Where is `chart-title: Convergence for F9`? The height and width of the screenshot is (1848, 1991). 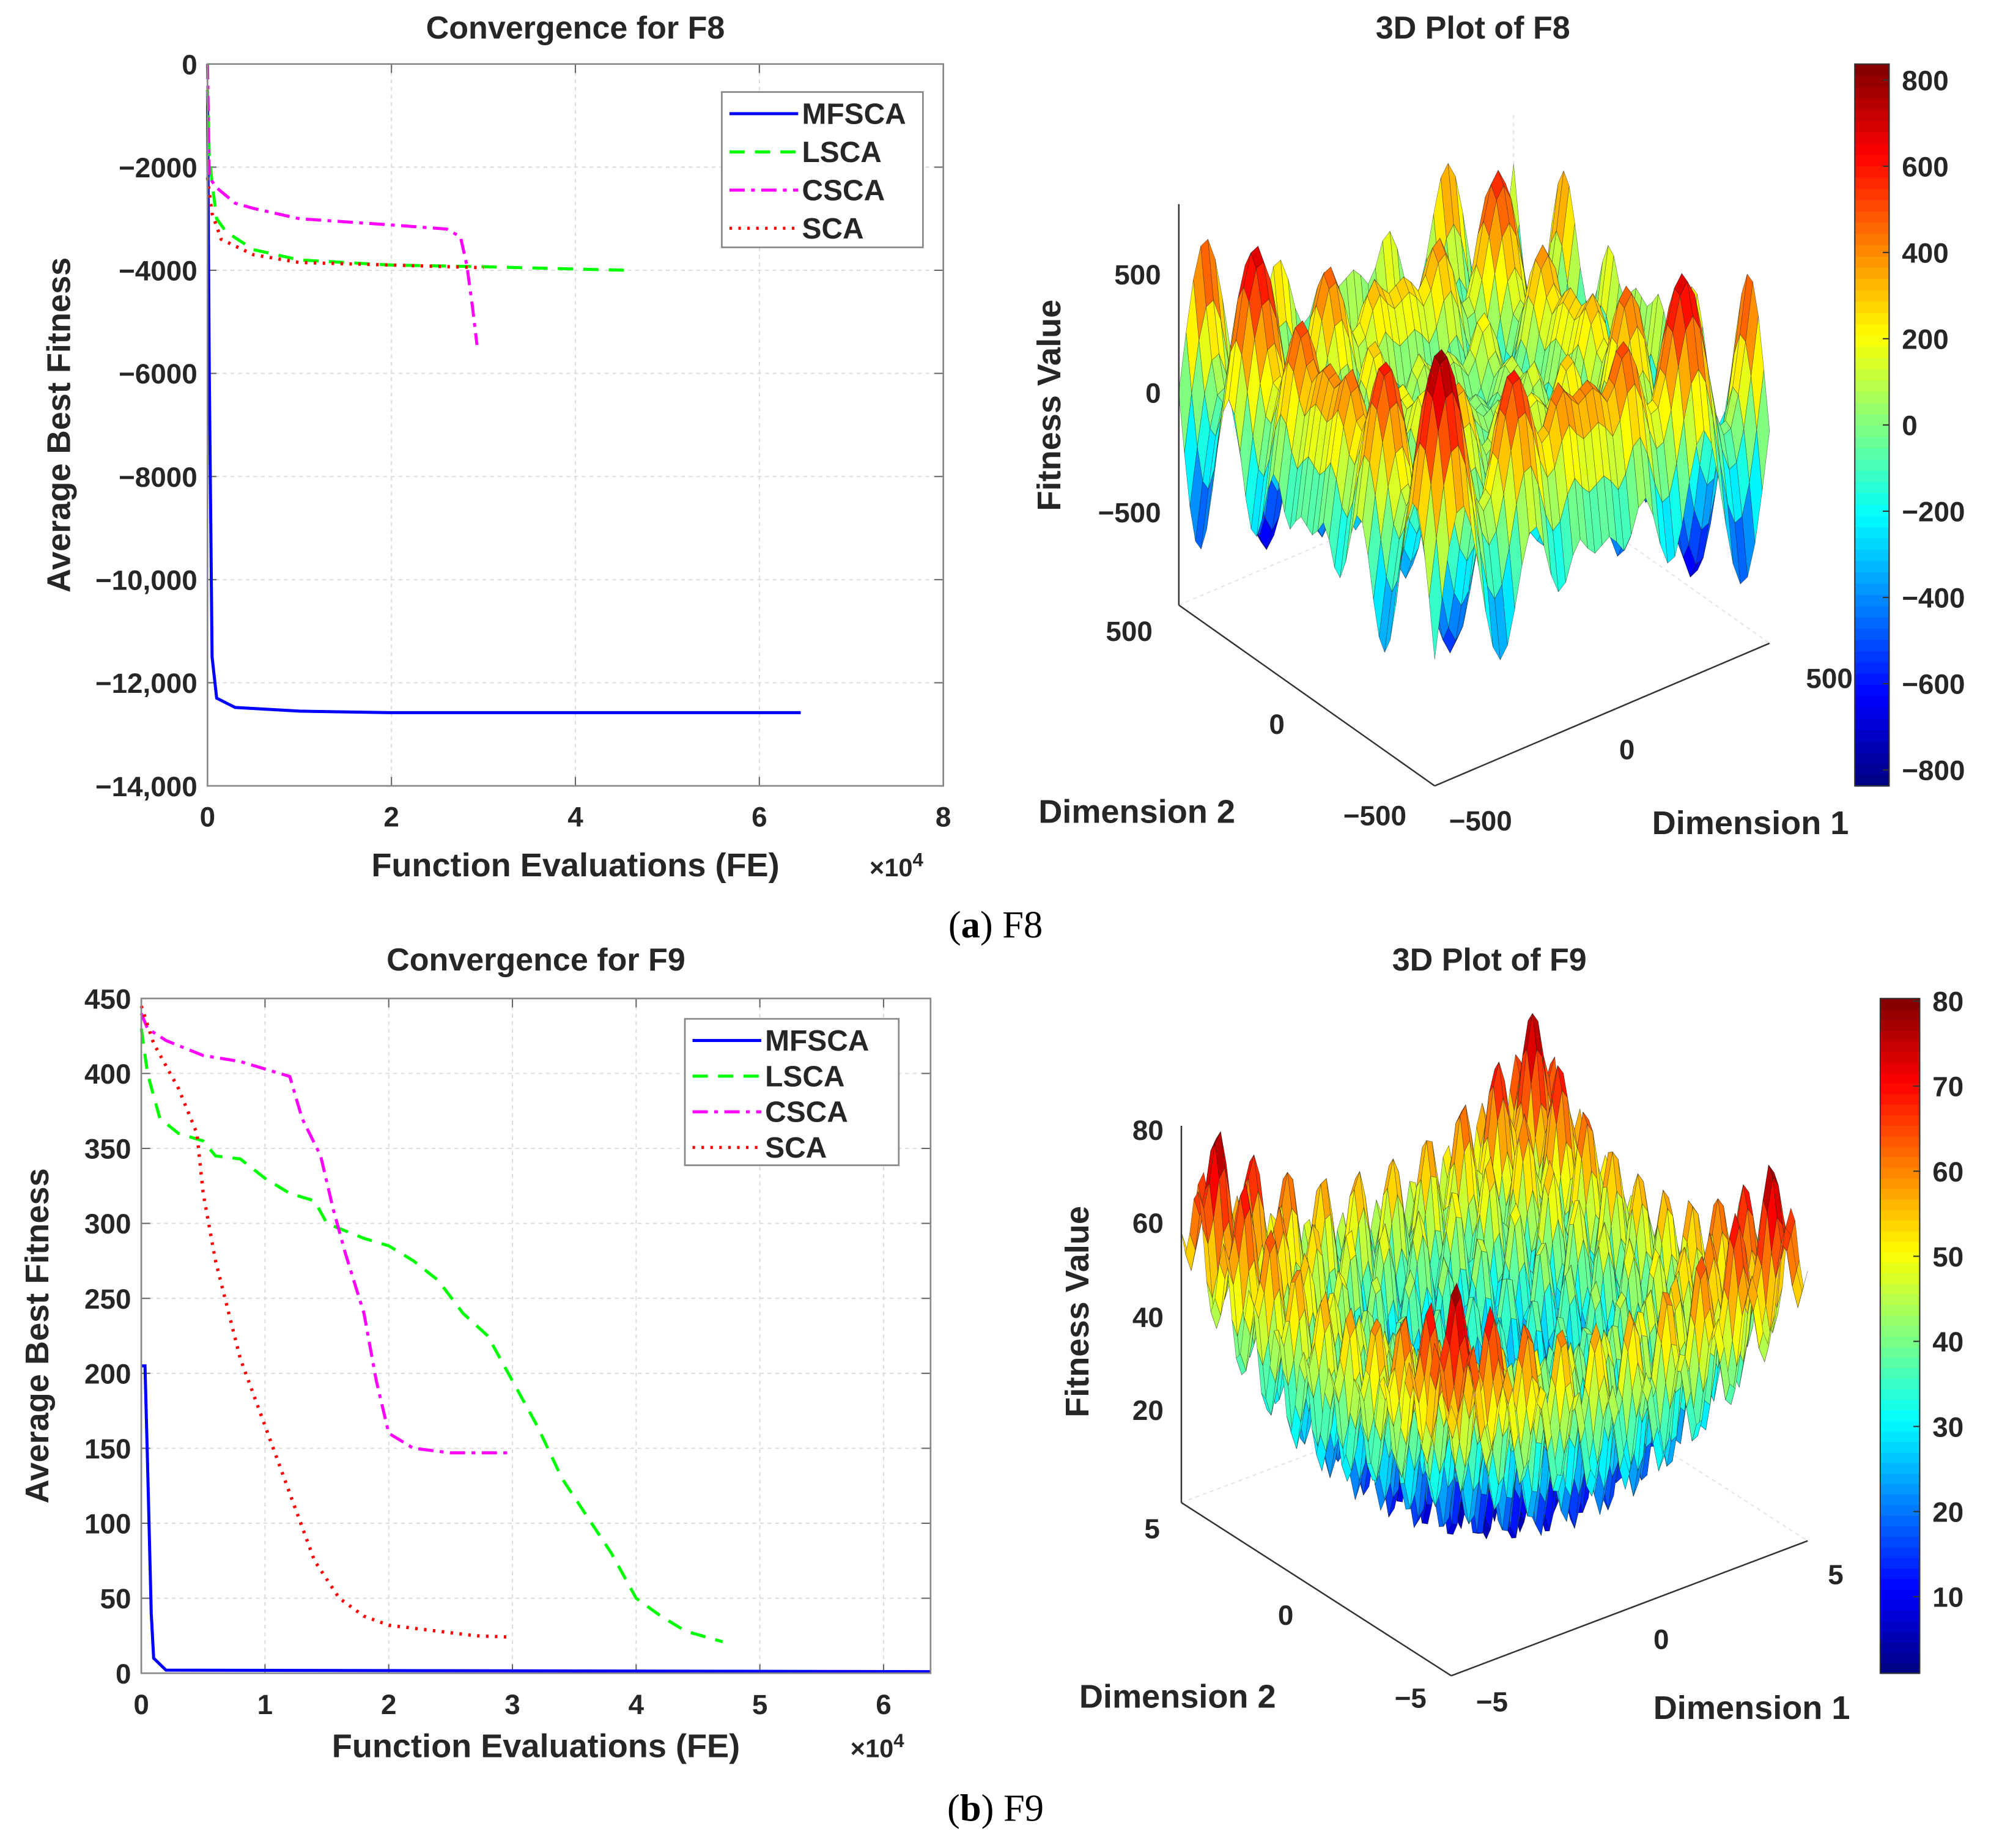 chart-title: Convergence for F9 is located at coordinates (535, 960).